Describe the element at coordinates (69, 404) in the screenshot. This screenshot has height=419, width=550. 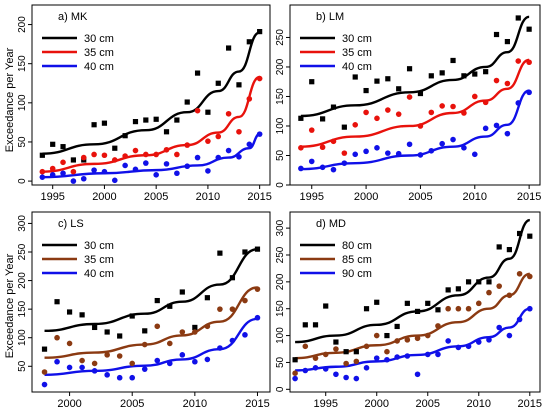
I see `x-tick-label: 2000` at that location.